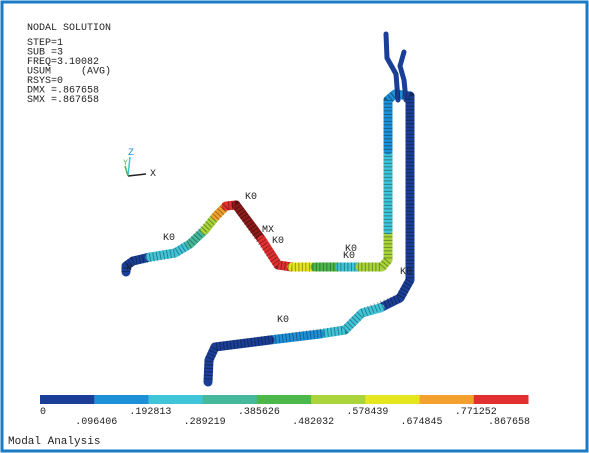 The image size is (589, 453). I want to click on legend-label: .867658, so click(509, 422).